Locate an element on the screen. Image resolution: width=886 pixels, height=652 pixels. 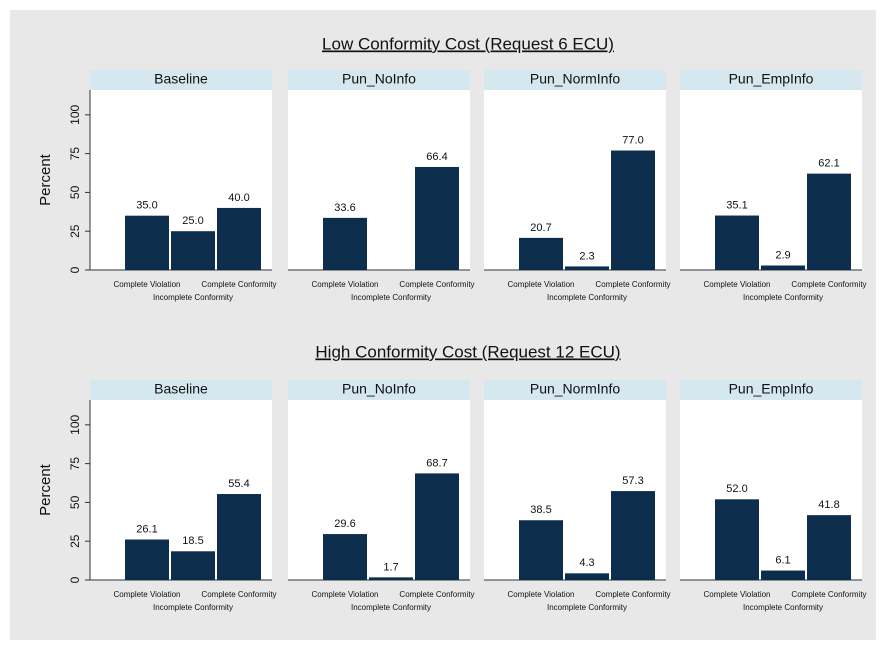
value-label: 35.0 is located at coordinates (146, 206).